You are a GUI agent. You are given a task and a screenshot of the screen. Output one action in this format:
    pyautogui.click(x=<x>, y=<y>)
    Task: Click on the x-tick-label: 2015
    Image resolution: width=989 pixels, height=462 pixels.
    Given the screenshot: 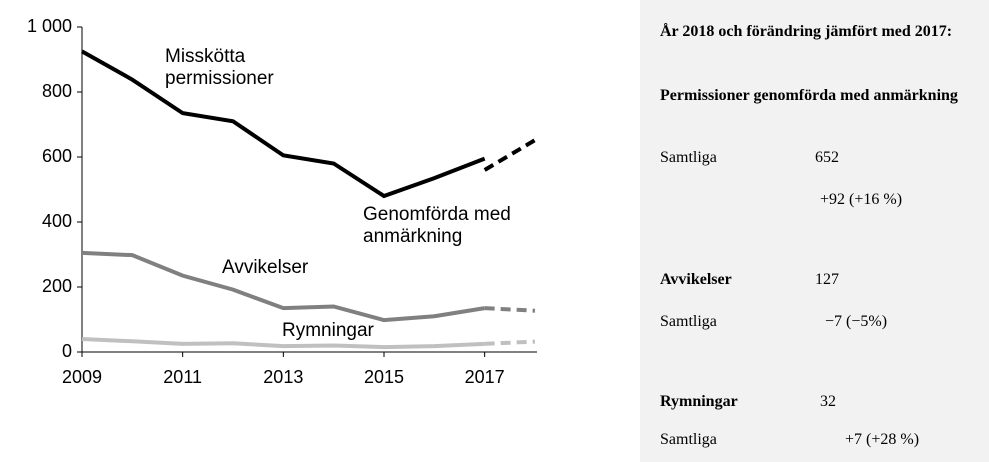 What is the action you would take?
    pyautogui.click(x=384, y=377)
    